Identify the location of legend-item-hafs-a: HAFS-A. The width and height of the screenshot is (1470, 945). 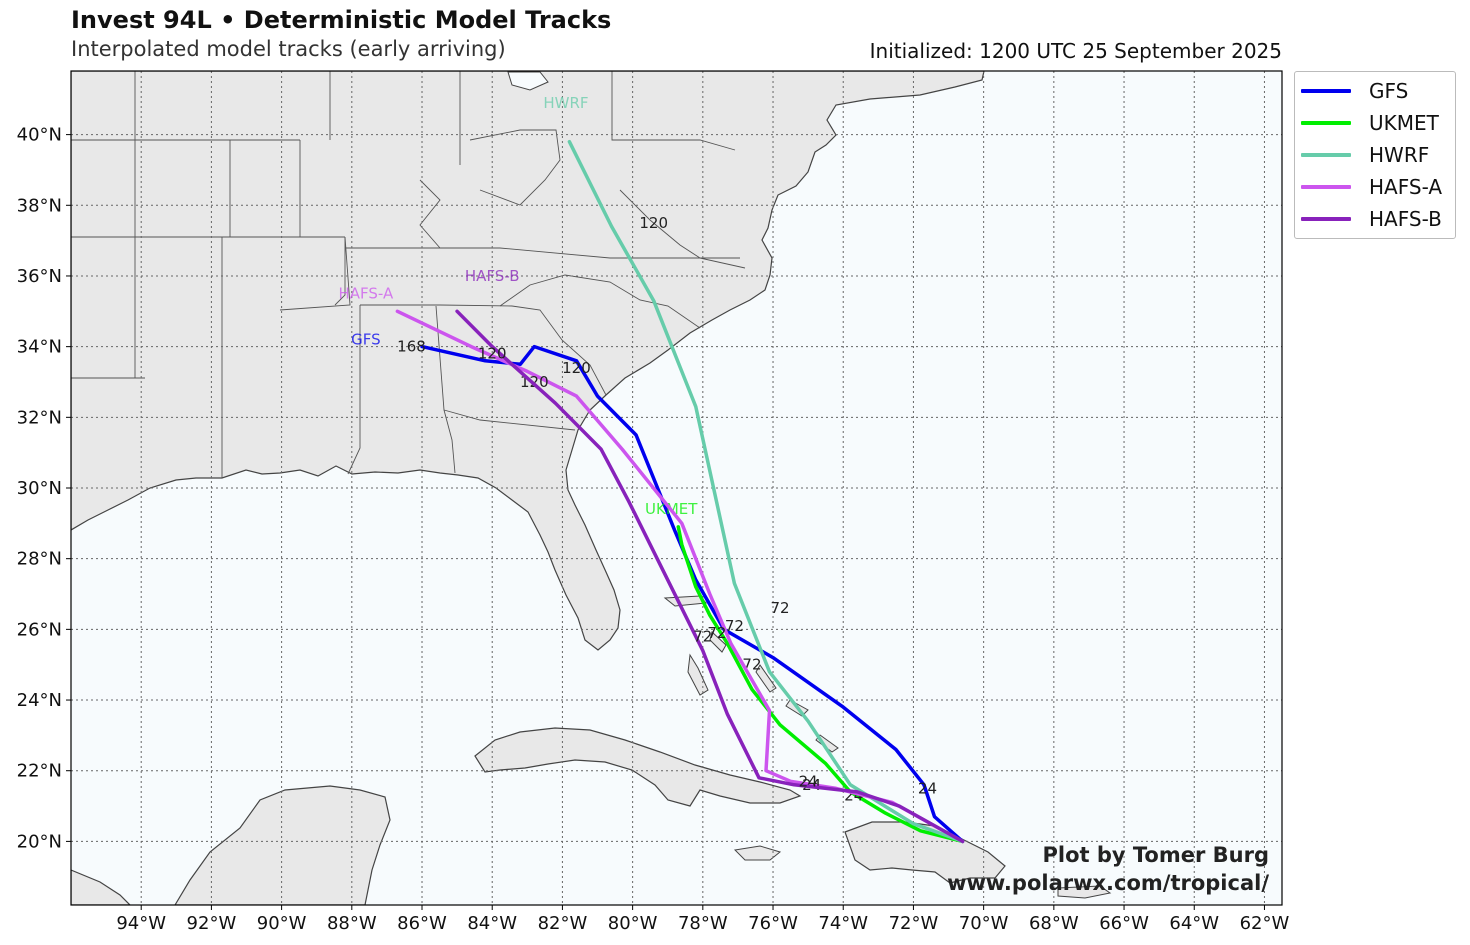
(1371, 187).